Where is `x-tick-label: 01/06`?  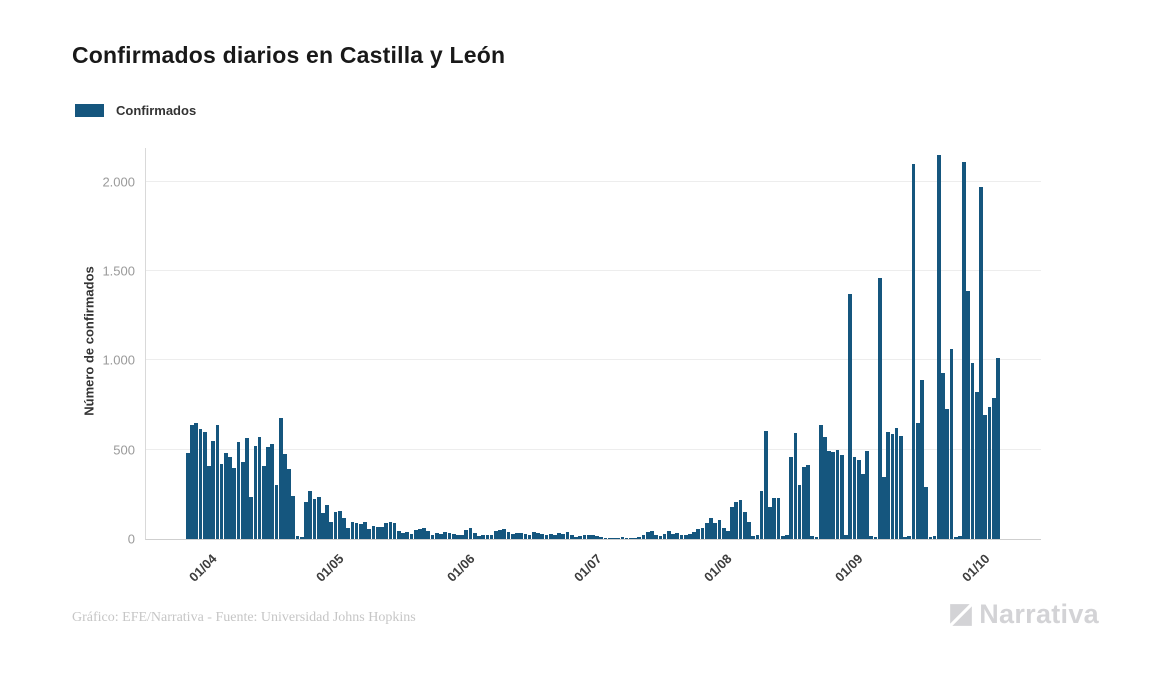 x-tick-label: 01/06 is located at coordinates (460, 568).